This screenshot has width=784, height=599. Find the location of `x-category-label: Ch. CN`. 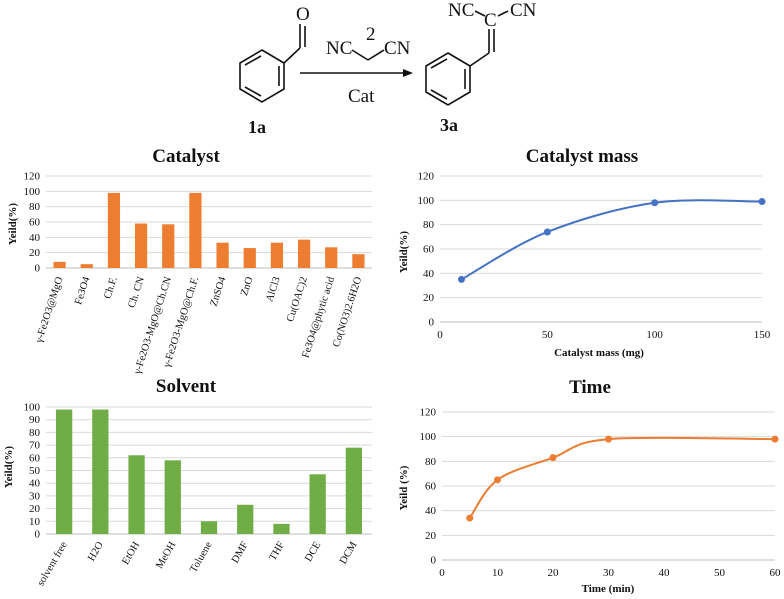

x-category-label: Ch. CN is located at coordinates (137, 292).